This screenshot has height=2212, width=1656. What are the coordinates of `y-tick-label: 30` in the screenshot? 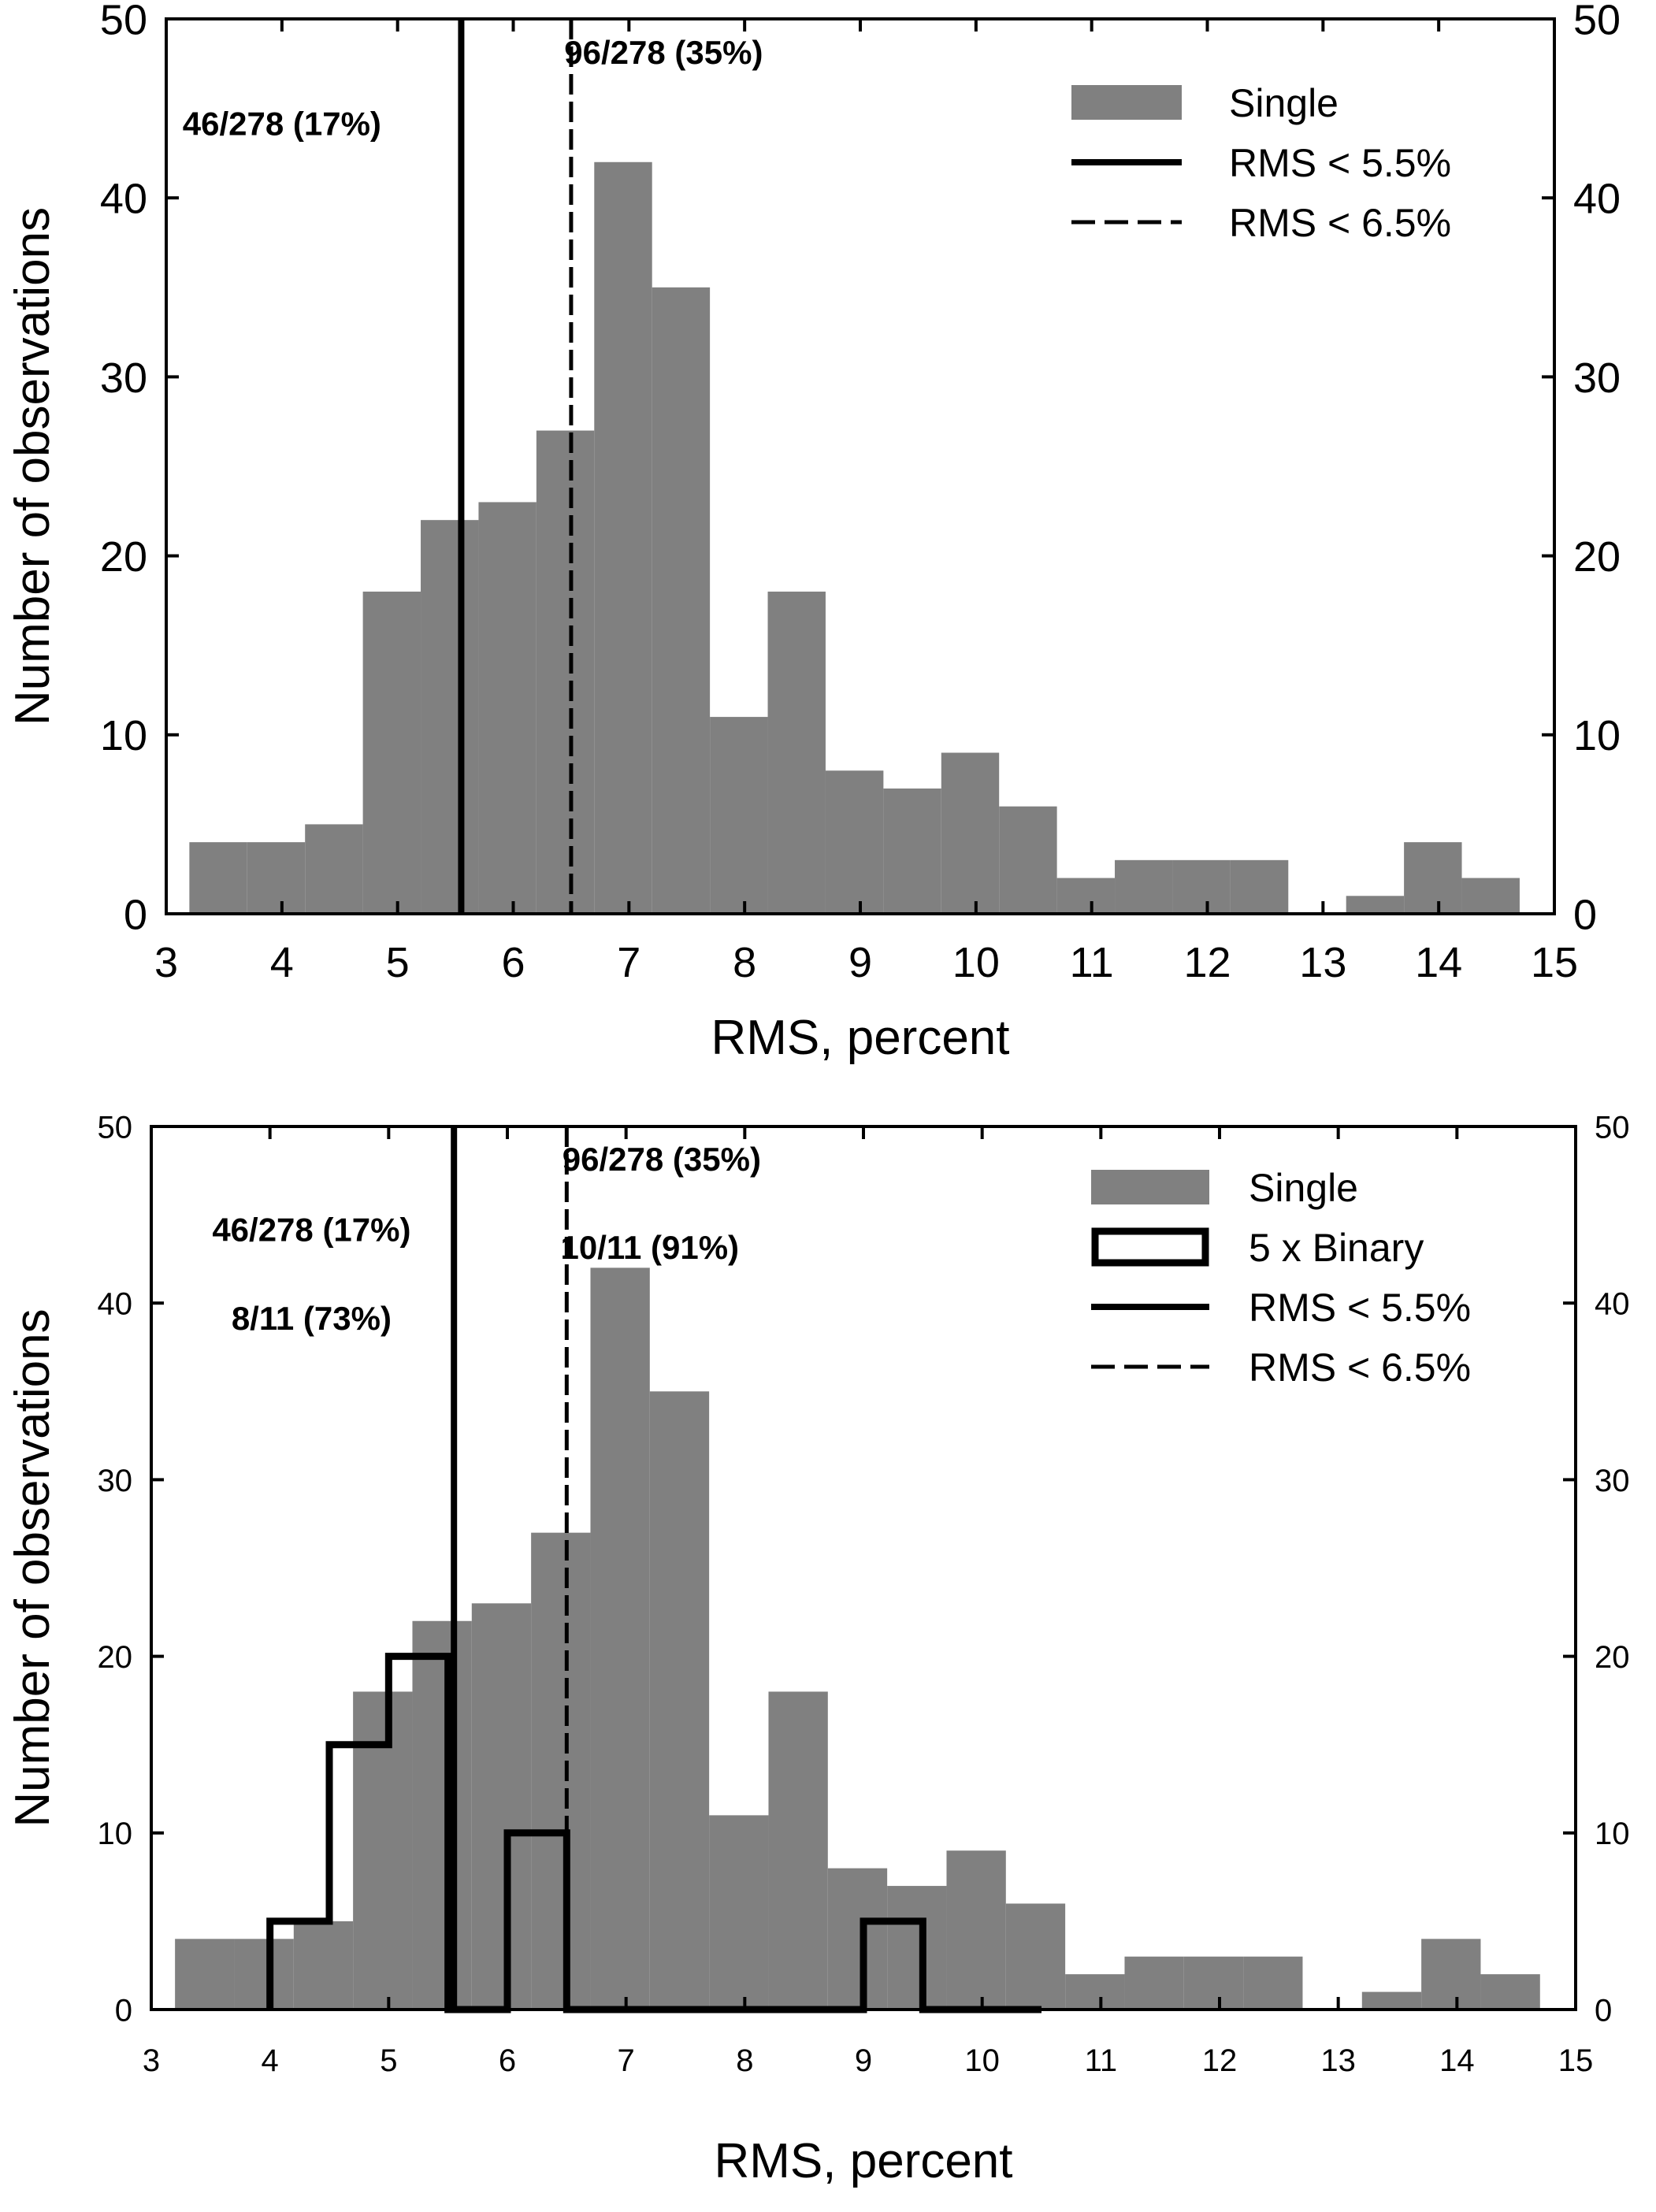 It's located at (116, 1481).